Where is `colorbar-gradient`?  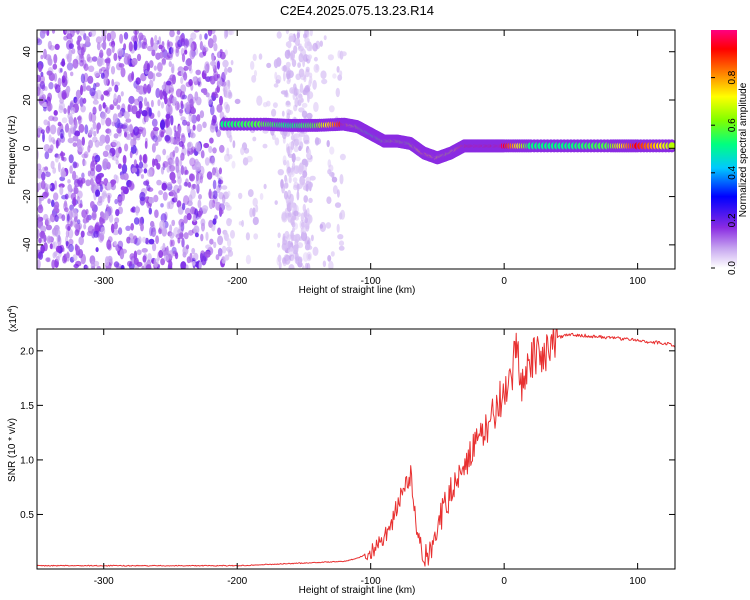
colorbar-gradient is located at coordinates (724, 149).